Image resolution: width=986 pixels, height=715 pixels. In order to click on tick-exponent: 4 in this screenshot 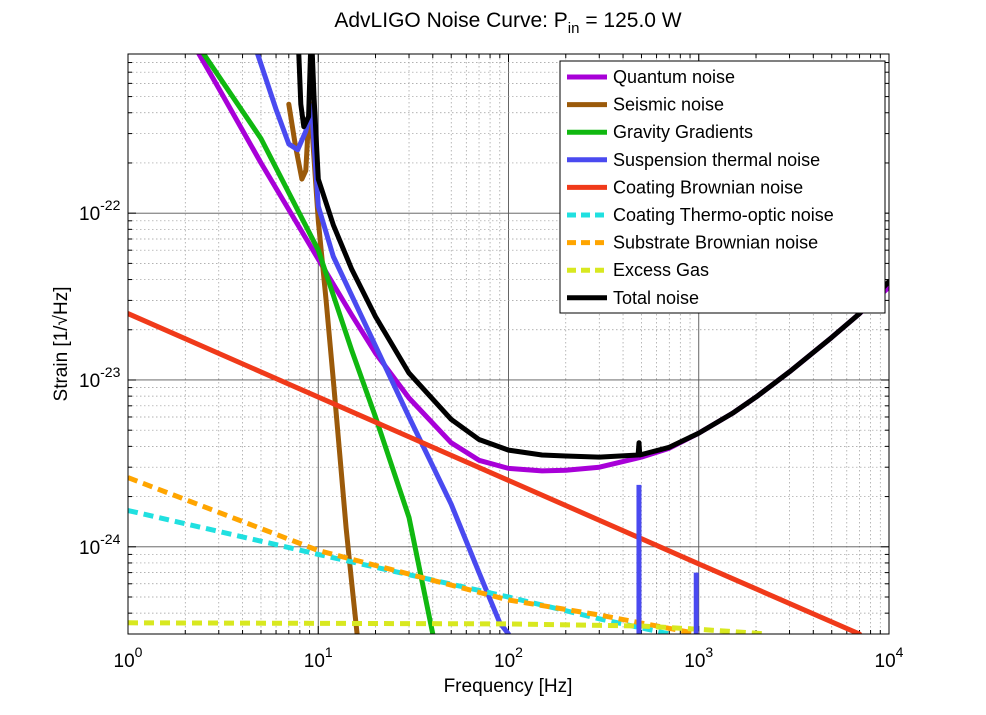, I will do `click(900, 652)`.